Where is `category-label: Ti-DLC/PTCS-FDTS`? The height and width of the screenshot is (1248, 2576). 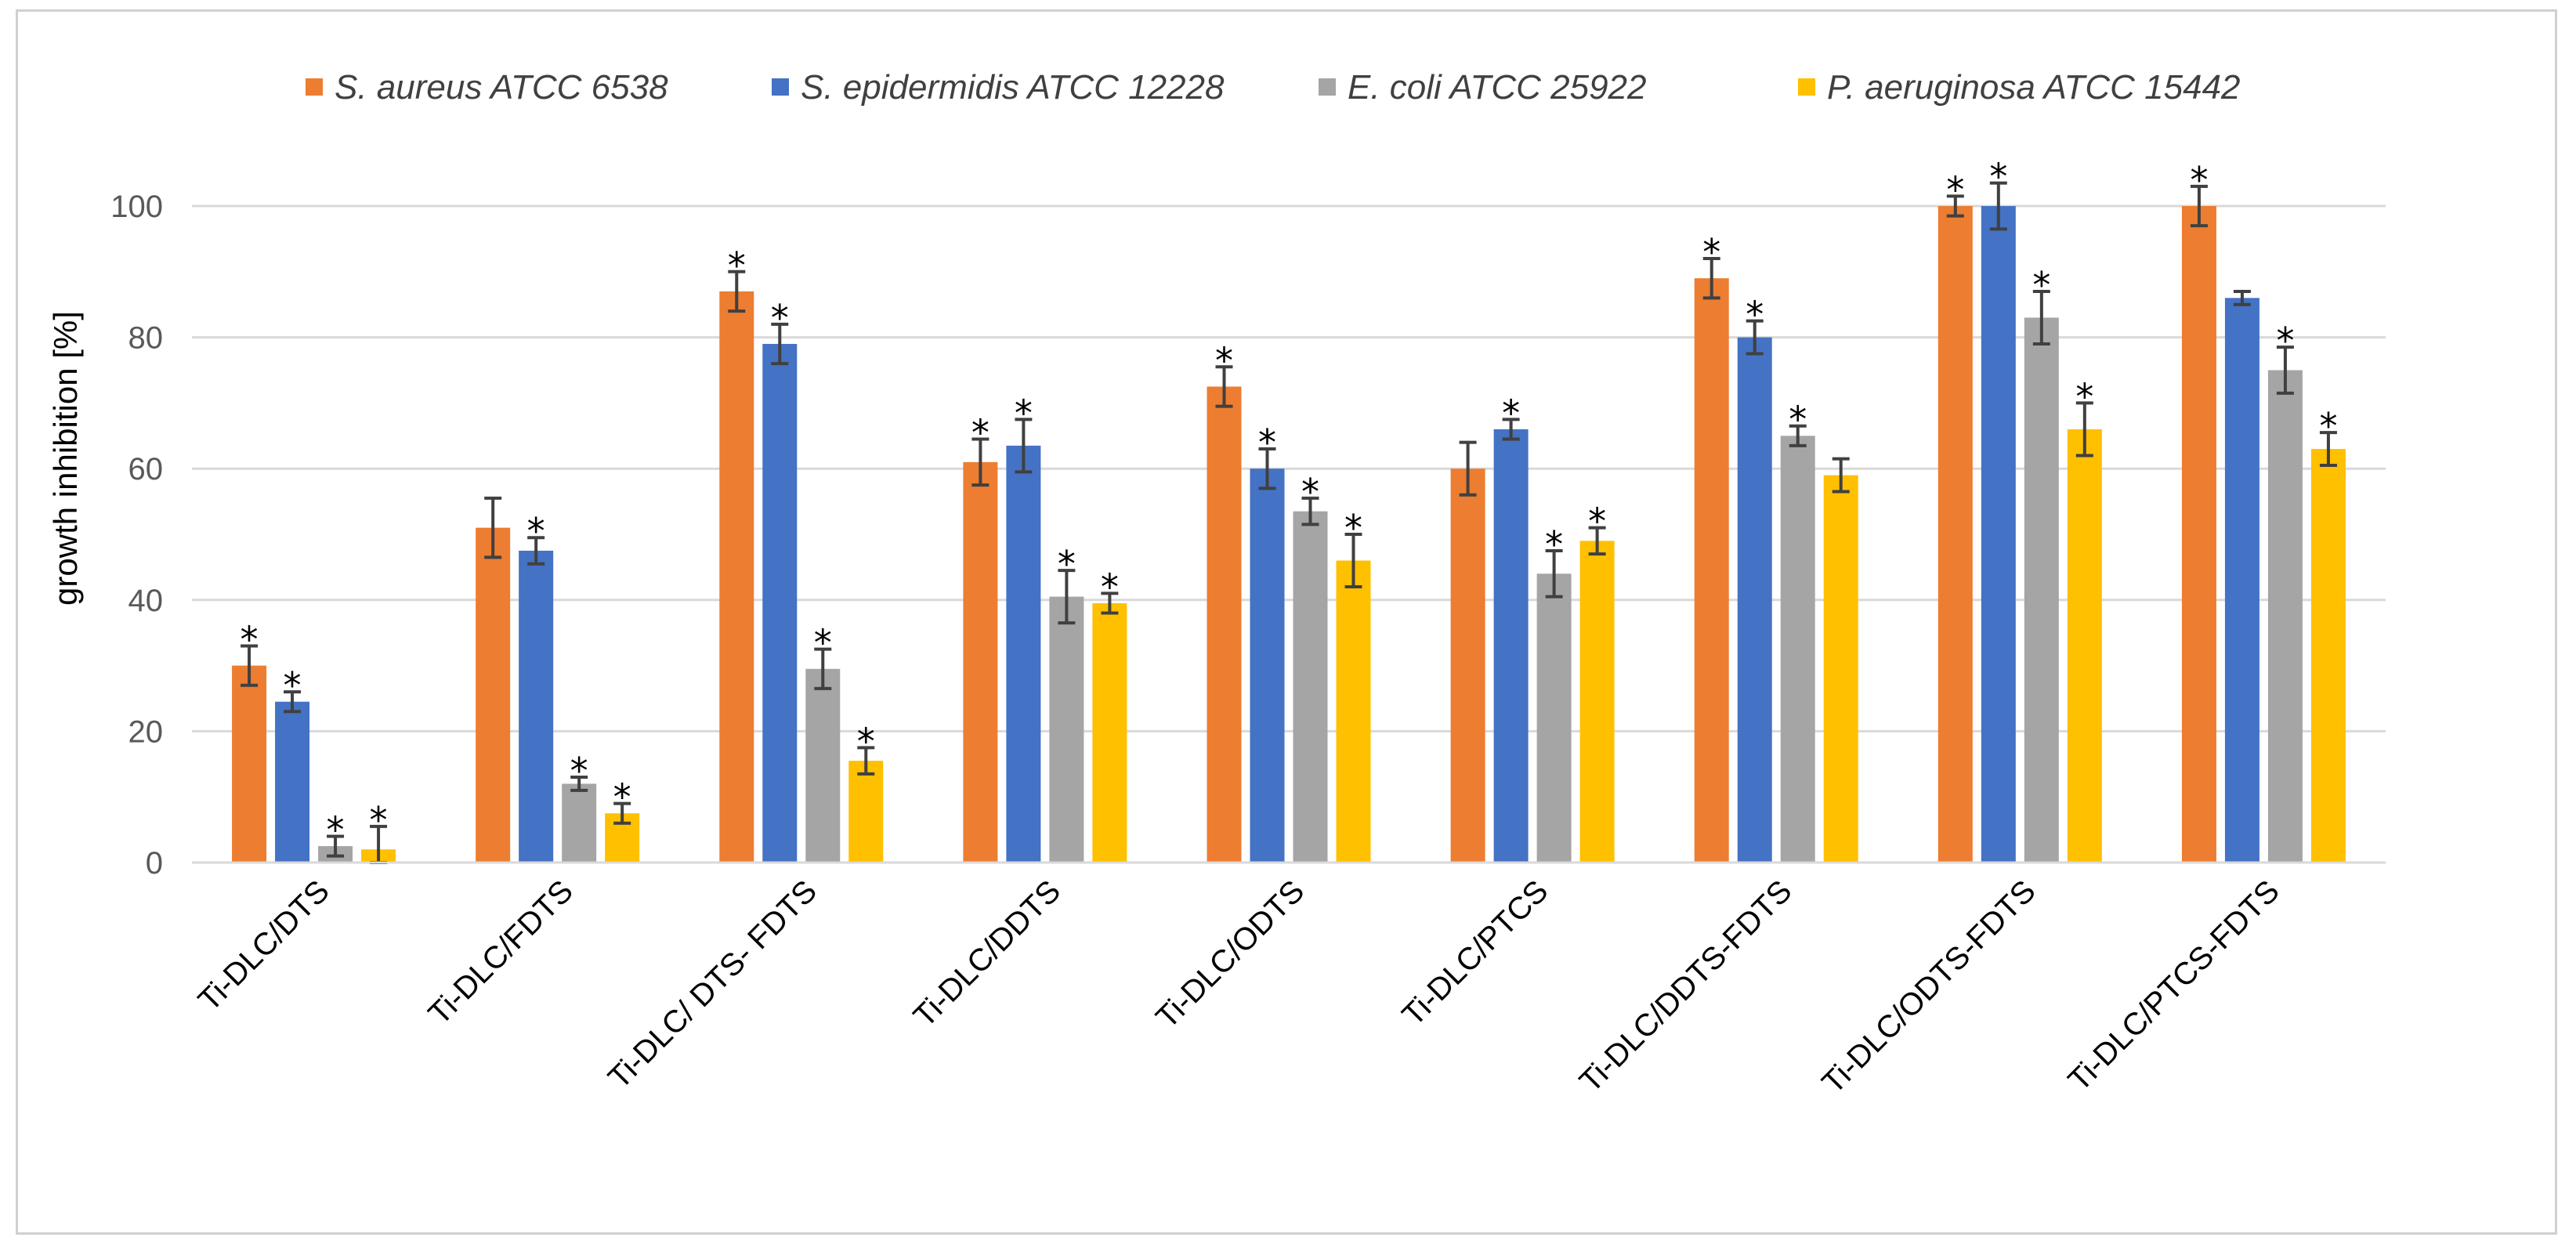
category-label: Ti-DLC/PTCS-FDTS is located at coordinates (2174, 986).